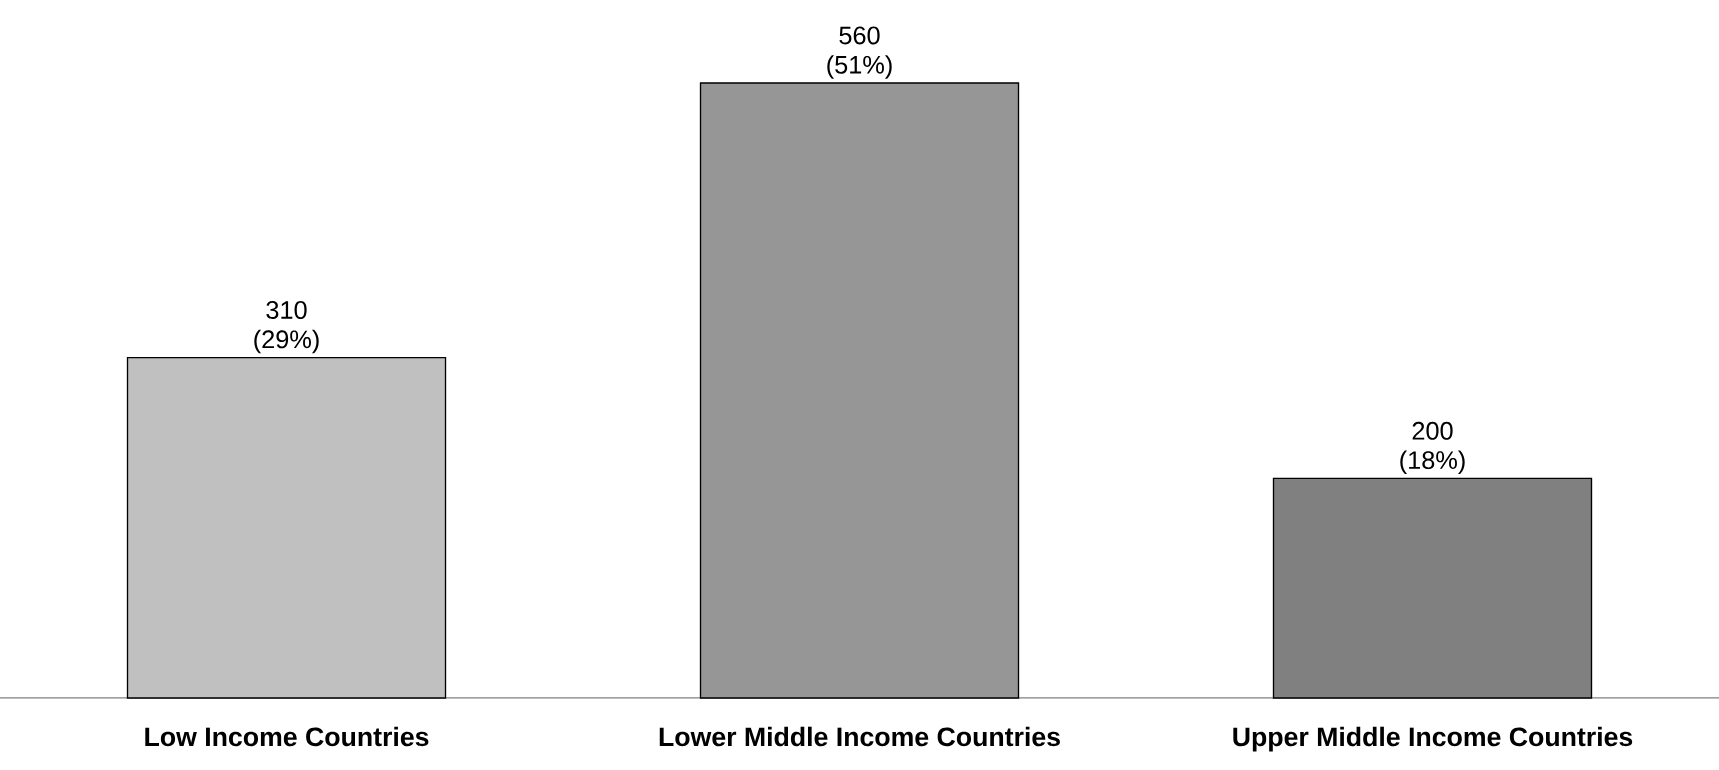 The height and width of the screenshot is (770, 1719). Describe the element at coordinates (1432, 448) in the screenshot. I see `data-label: 200 (18%)` at that location.